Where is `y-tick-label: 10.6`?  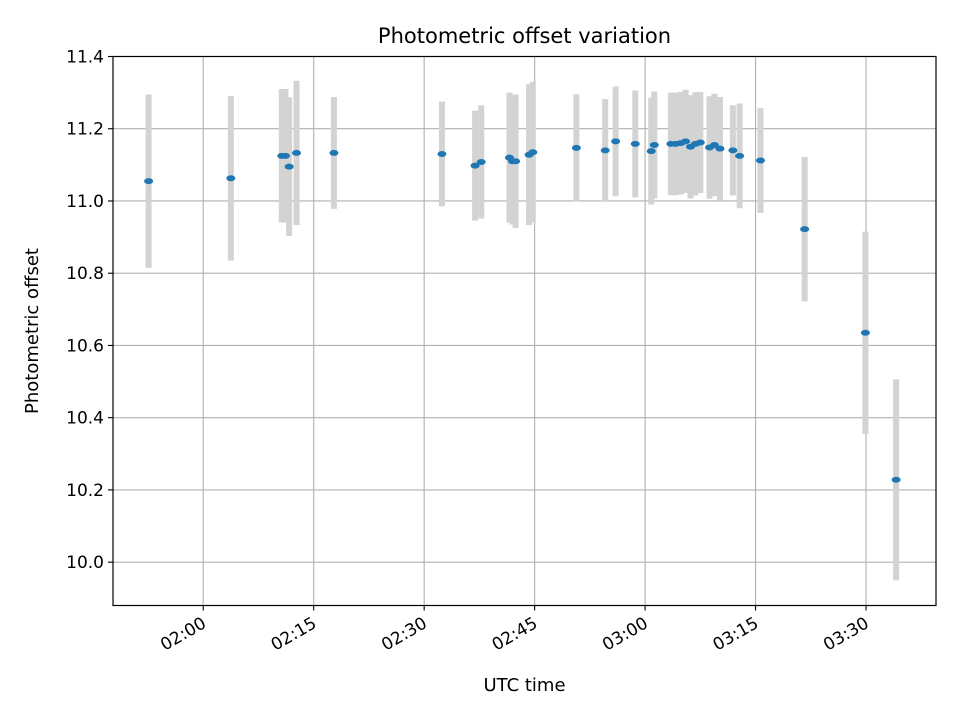
y-tick-label: 10.6 is located at coordinates (85, 346).